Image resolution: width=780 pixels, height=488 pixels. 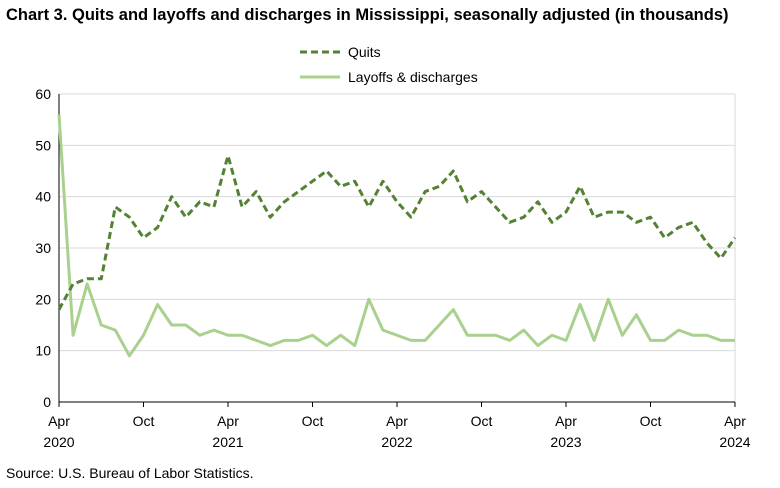 What do you see at coordinates (413, 77) in the screenshot?
I see `legend-label: Layoffs & discharges` at bounding box center [413, 77].